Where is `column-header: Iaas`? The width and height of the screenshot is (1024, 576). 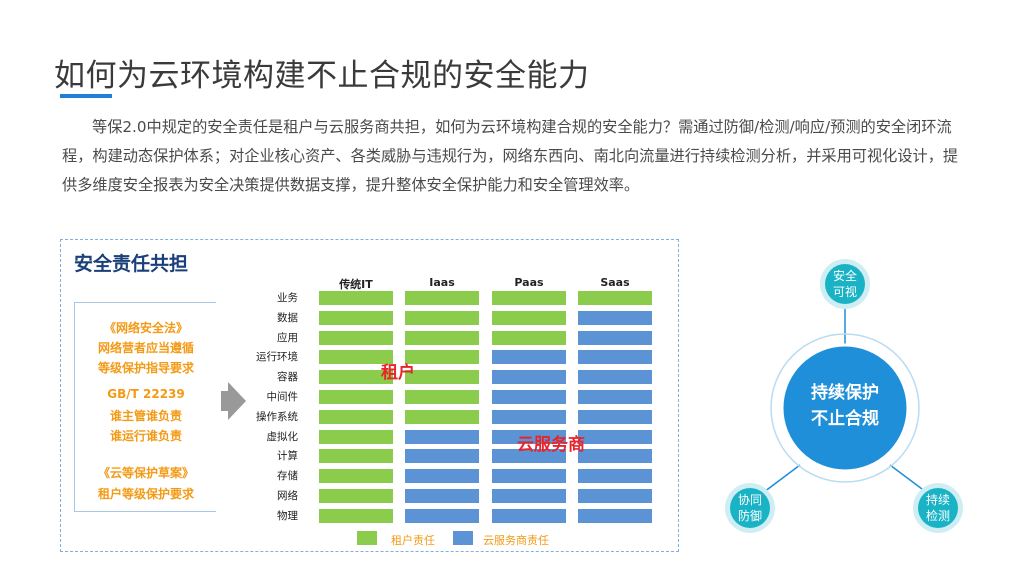 column-header: Iaas is located at coordinates (442, 282).